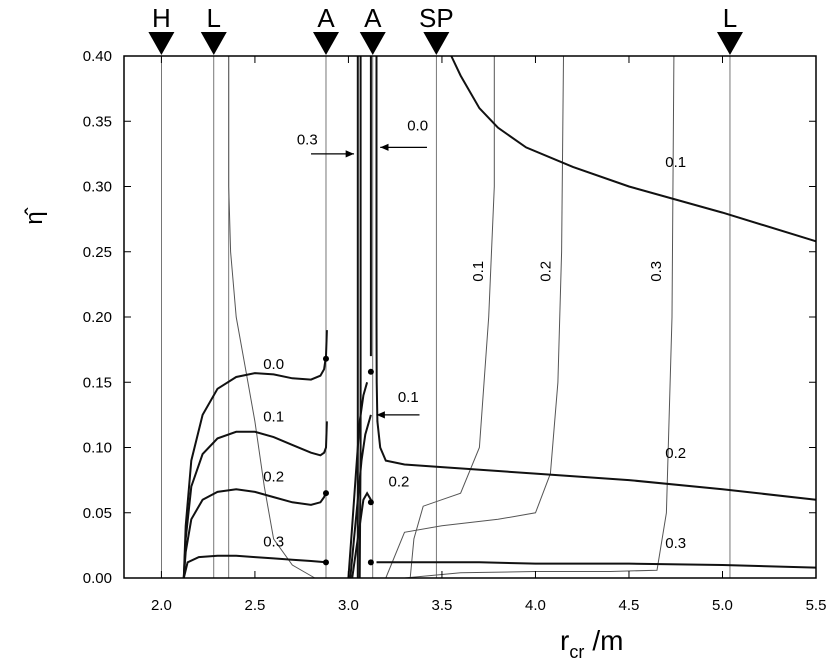 The image size is (830, 667). Describe the element at coordinates (97, 448) in the screenshot. I see `y-tick-label-2: 0.10` at that location.